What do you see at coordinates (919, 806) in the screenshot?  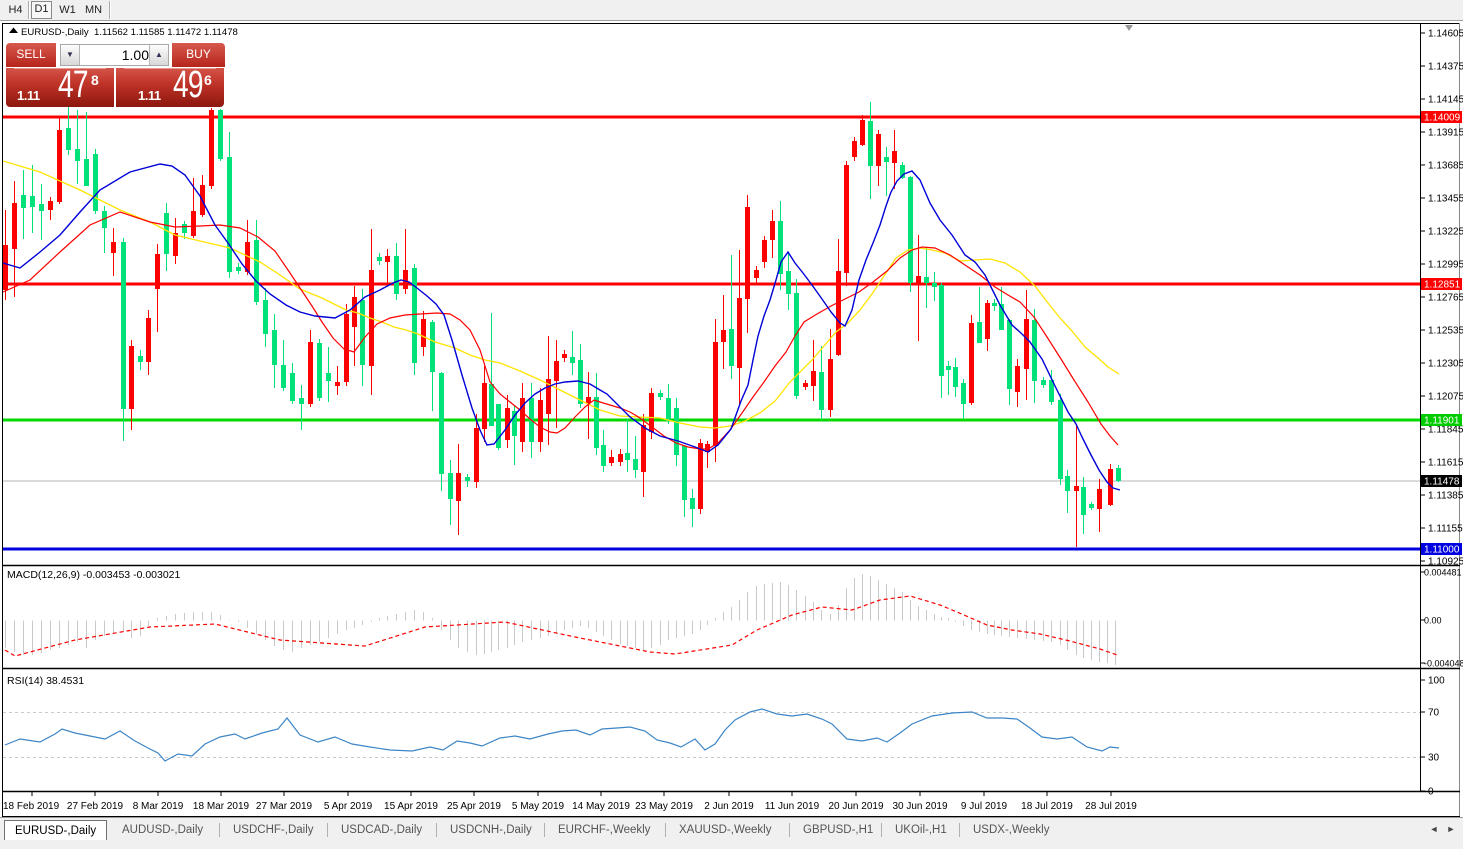 I see `svg-text: 30 Jun 2019` at bounding box center [919, 806].